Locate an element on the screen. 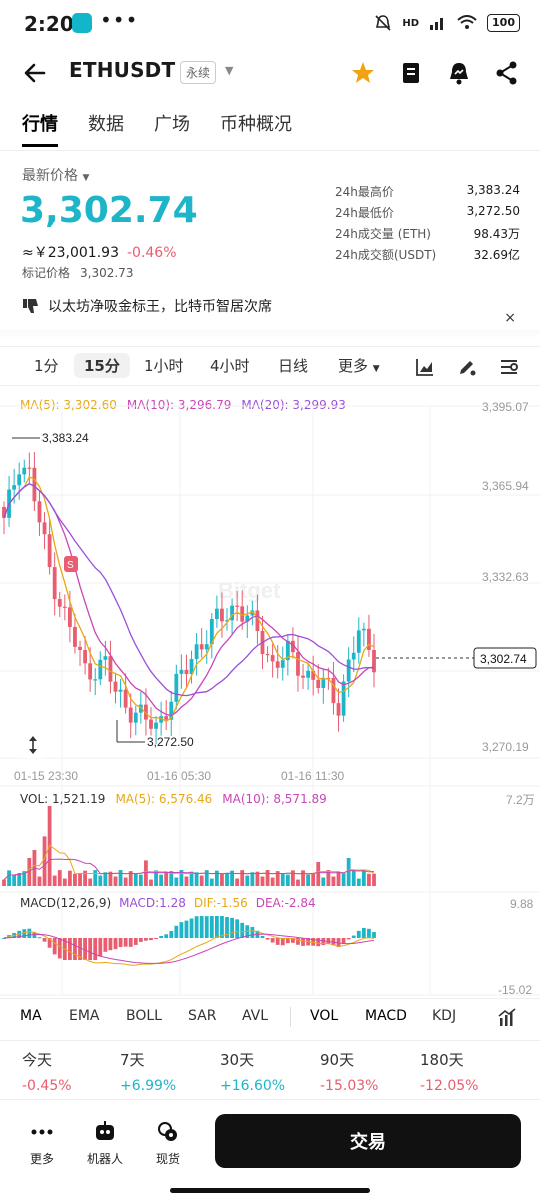  tab-market: 行情 is located at coordinates (40, 128).